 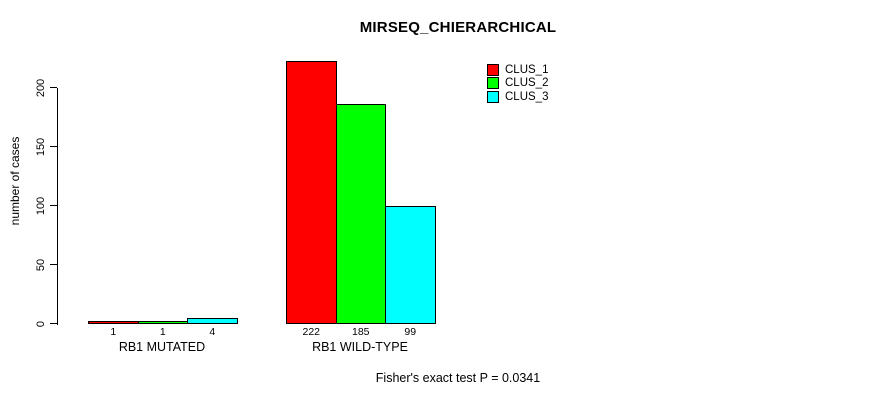 What do you see at coordinates (493, 83) in the screenshot?
I see `legend-swatch-clus2` at bounding box center [493, 83].